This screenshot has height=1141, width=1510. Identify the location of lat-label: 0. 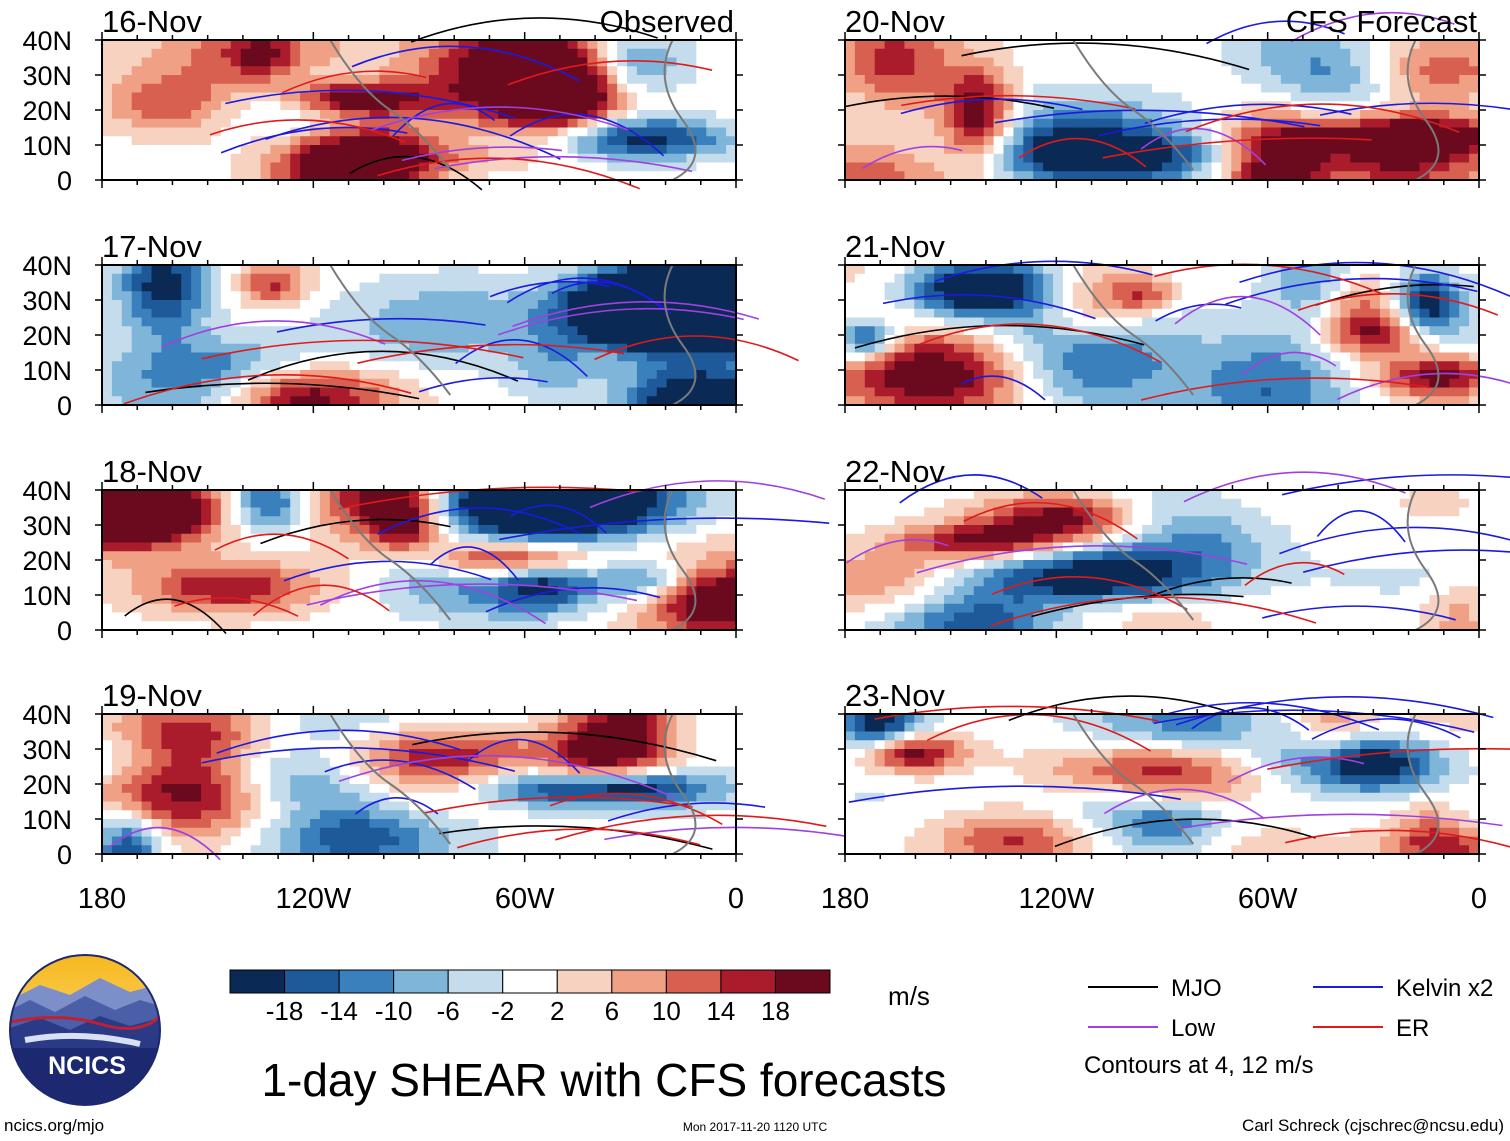
(64, 181).